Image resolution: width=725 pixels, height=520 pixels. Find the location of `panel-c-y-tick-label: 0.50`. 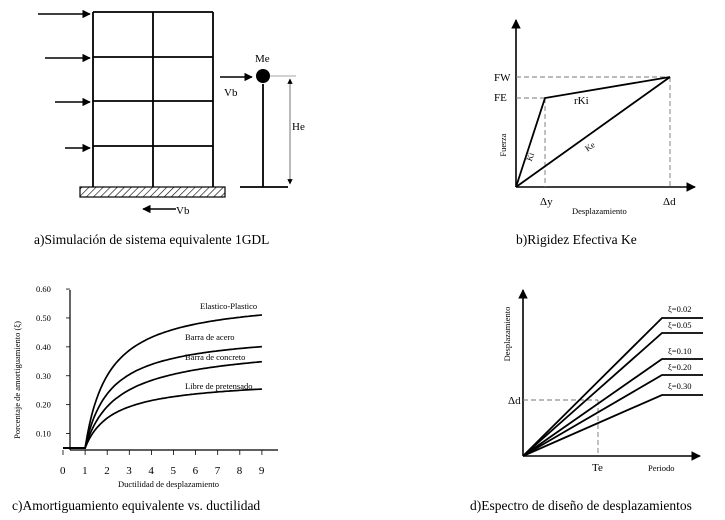

panel-c-y-tick-label: 0.50 is located at coordinates (43, 318).